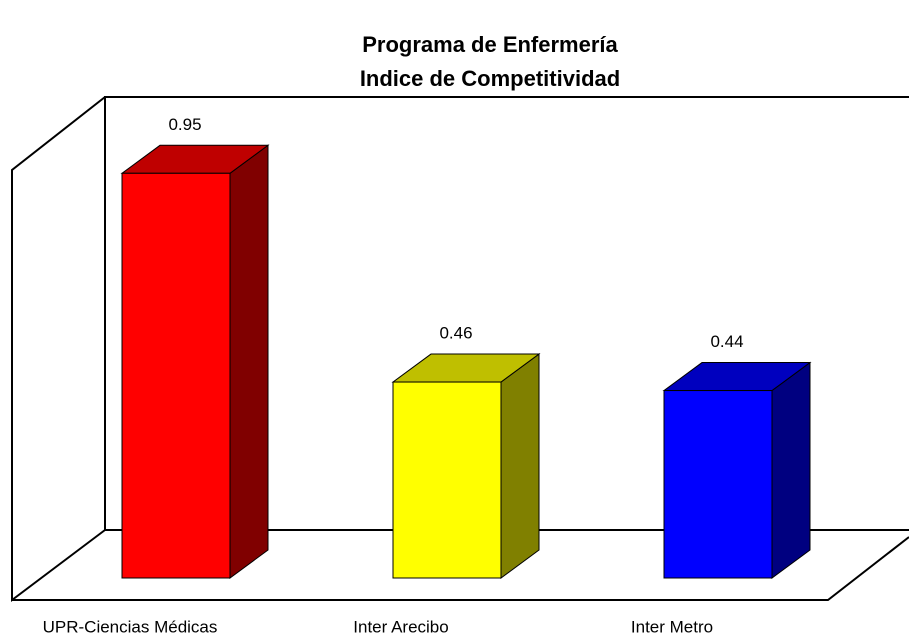  What do you see at coordinates (130, 626) in the screenshot?
I see `x-tick-label: UPR-Ciencias Médicas` at bounding box center [130, 626].